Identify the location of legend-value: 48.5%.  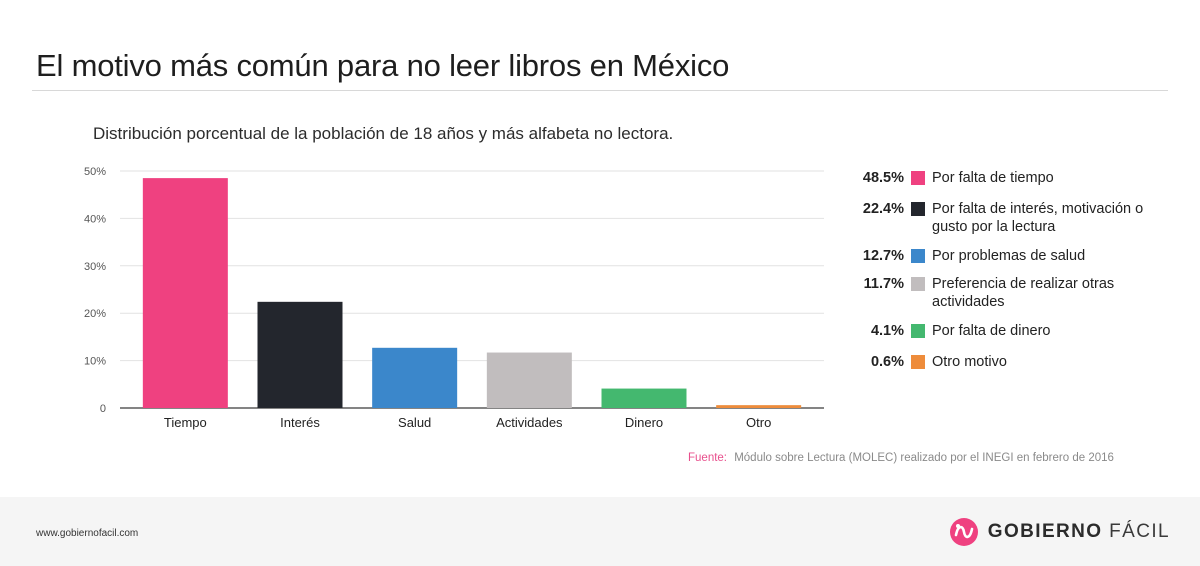
(883, 178).